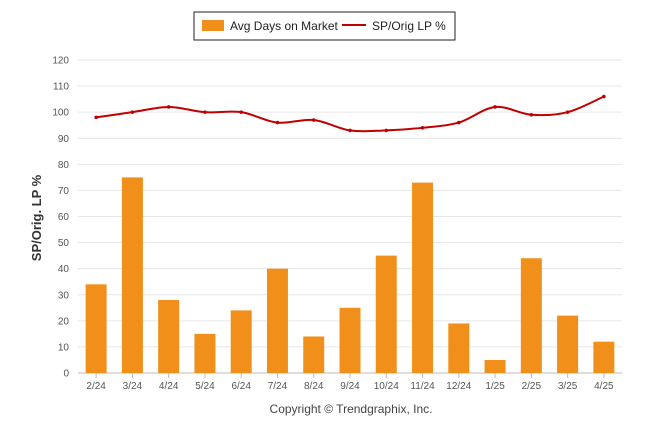 The width and height of the screenshot is (646, 434). I want to click on x-tick-label: 4/25, so click(604, 386).